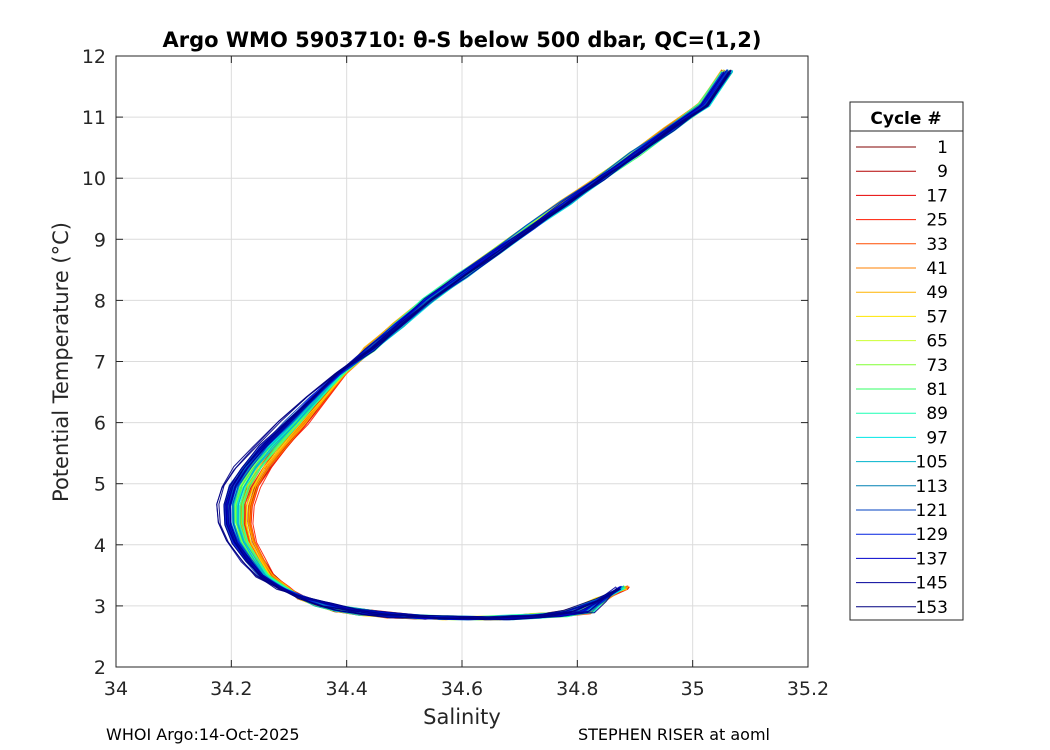 The height and width of the screenshot is (750, 1050). I want to click on y-tick-label: 11, so click(94, 118).